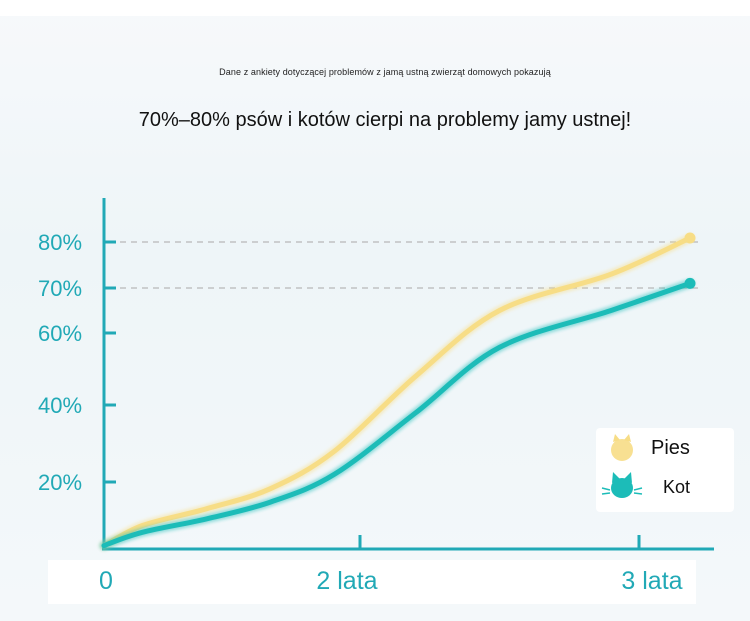 The image size is (750, 621). Describe the element at coordinates (622, 447) in the screenshot. I see `dog-icon` at that location.